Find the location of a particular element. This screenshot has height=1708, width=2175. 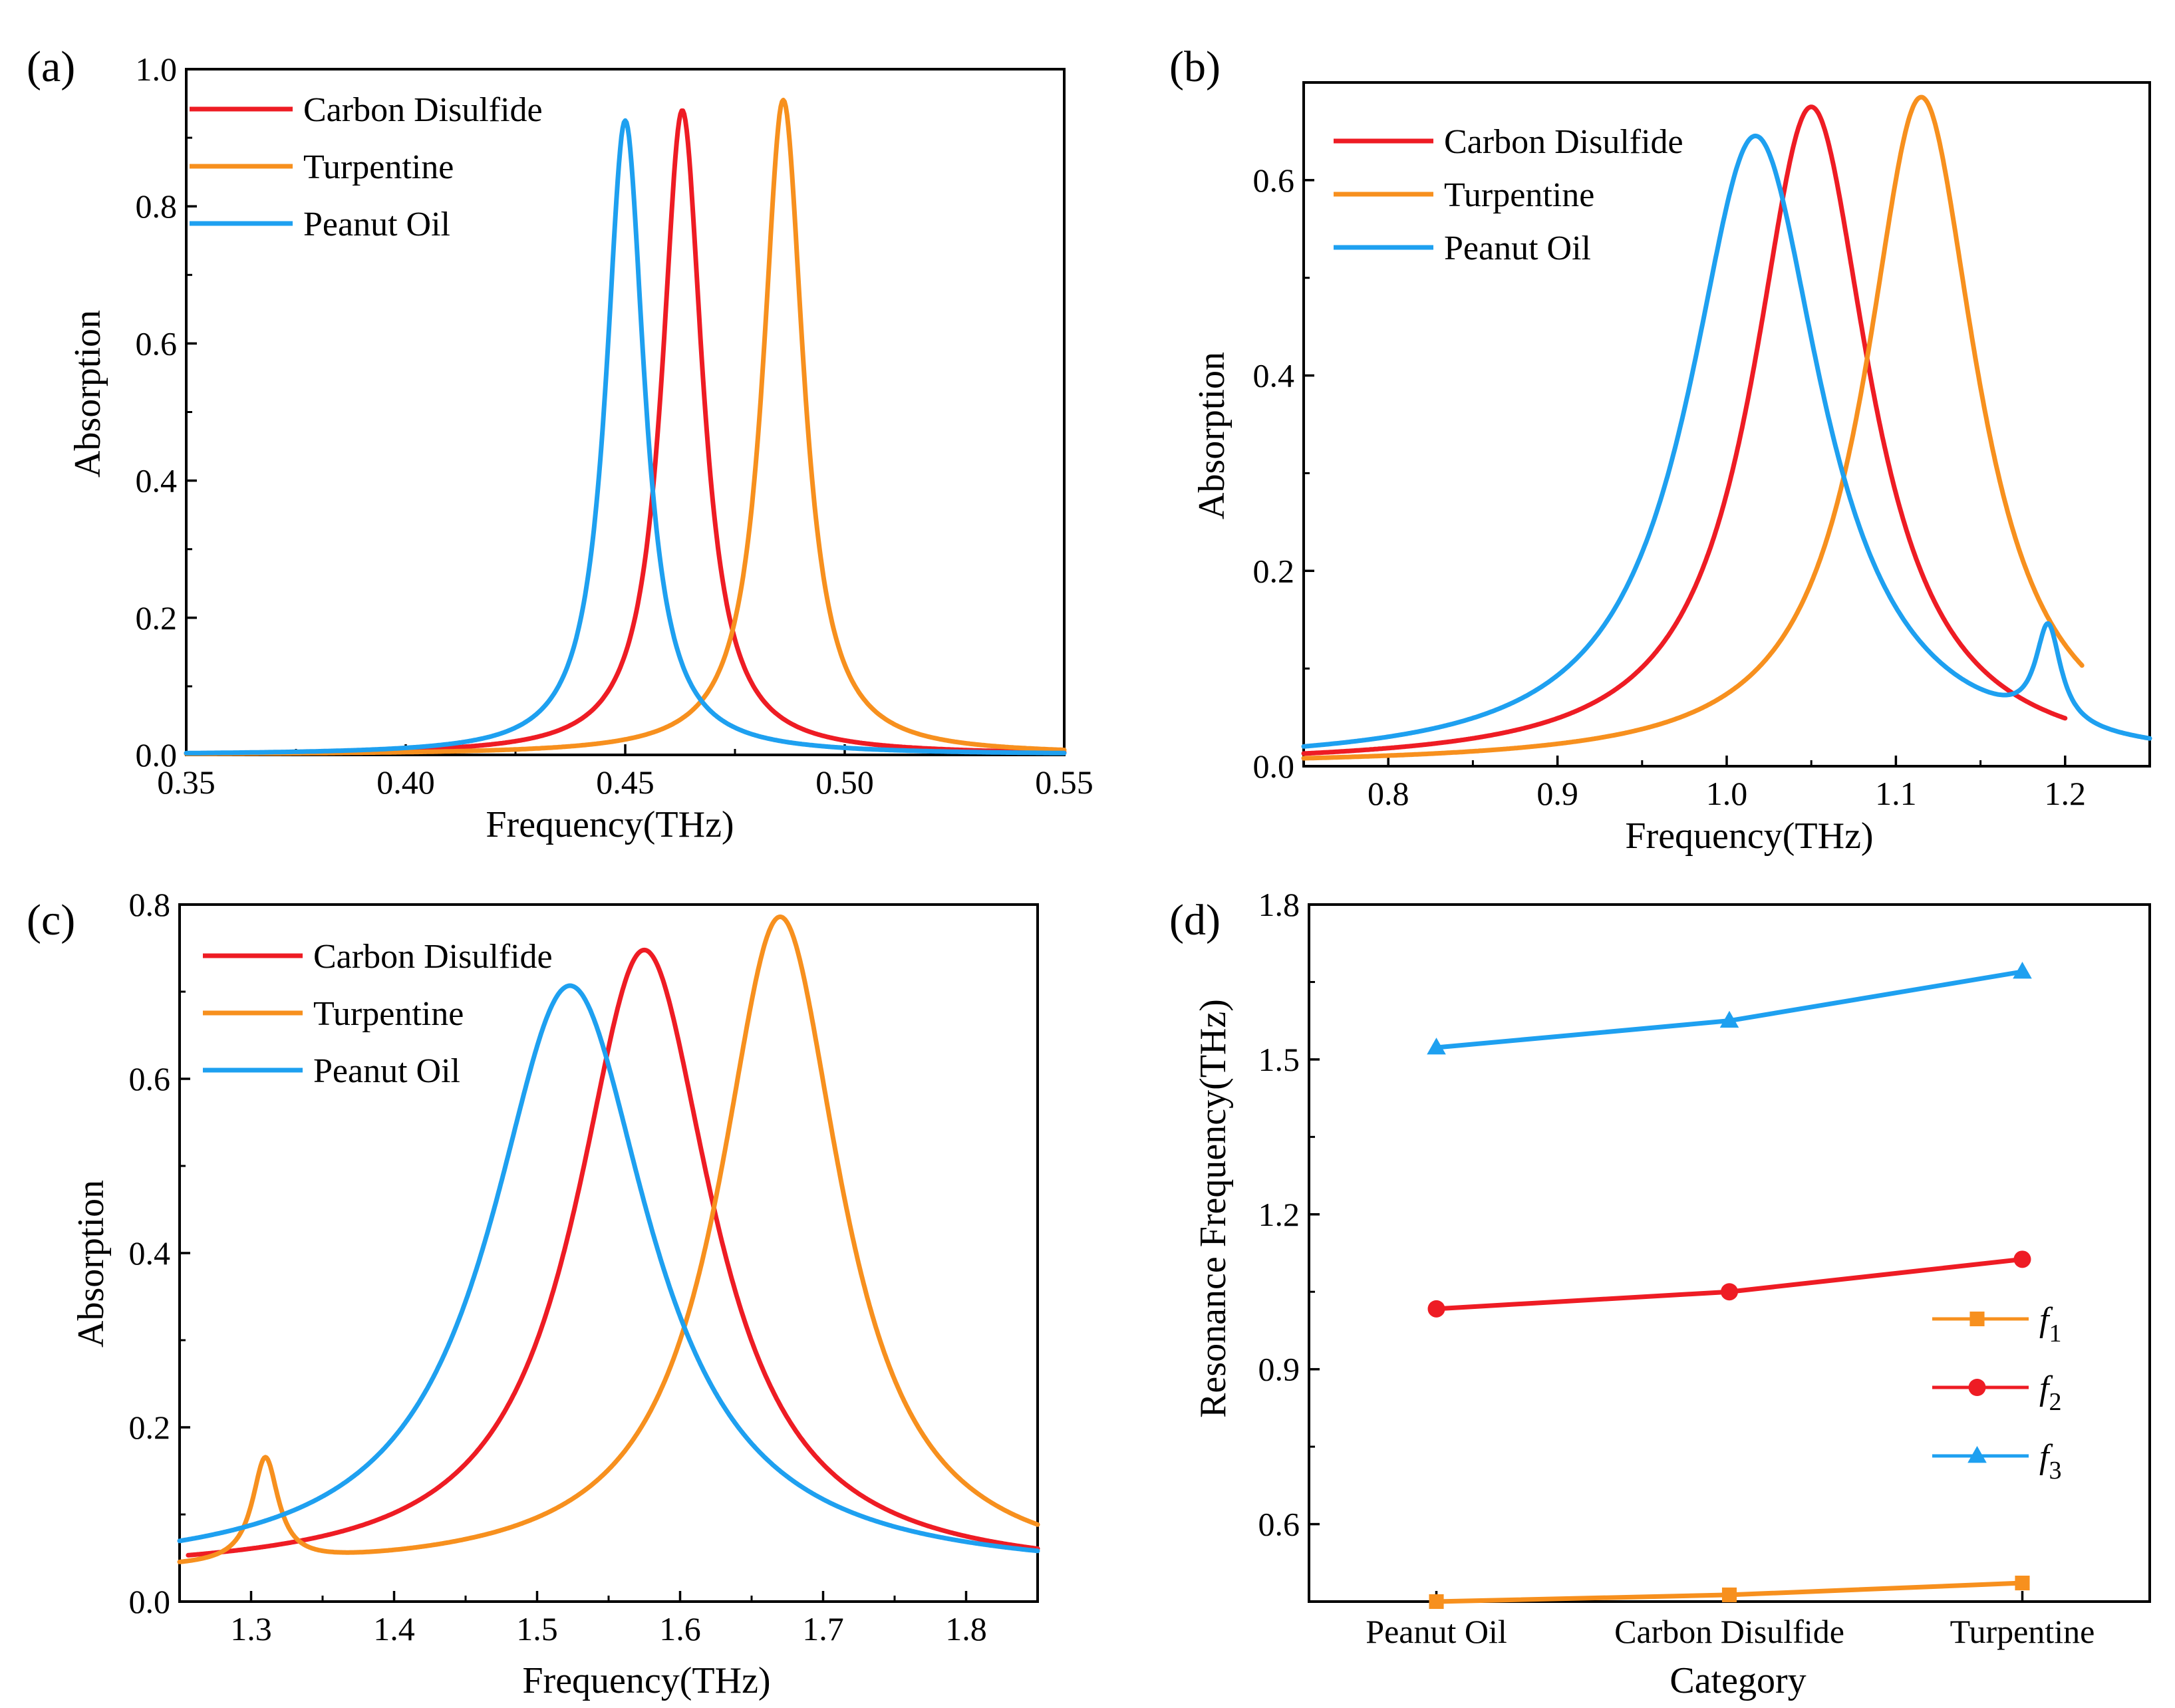

x-tick-label: 1.1 is located at coordinates (1896, 793).